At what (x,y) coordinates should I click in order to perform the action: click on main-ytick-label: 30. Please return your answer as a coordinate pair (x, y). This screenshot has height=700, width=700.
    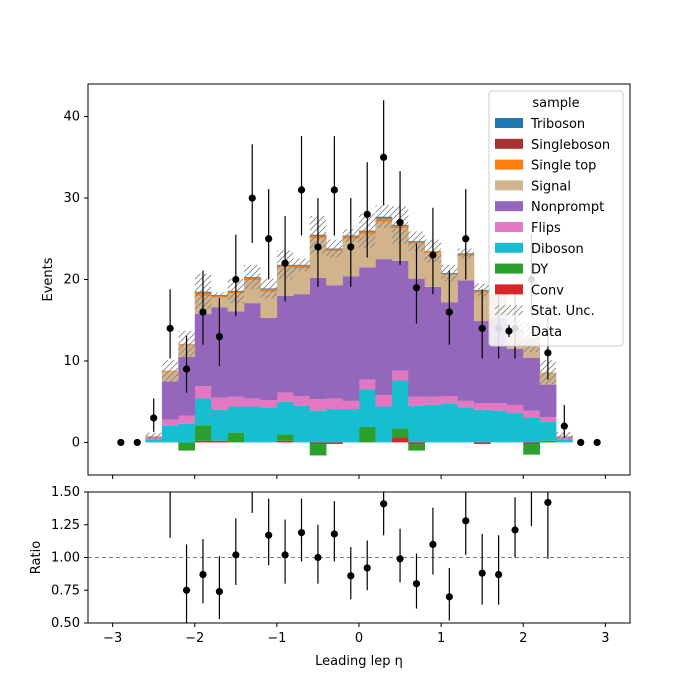
    Looking at the image, I should click on (71, 198).